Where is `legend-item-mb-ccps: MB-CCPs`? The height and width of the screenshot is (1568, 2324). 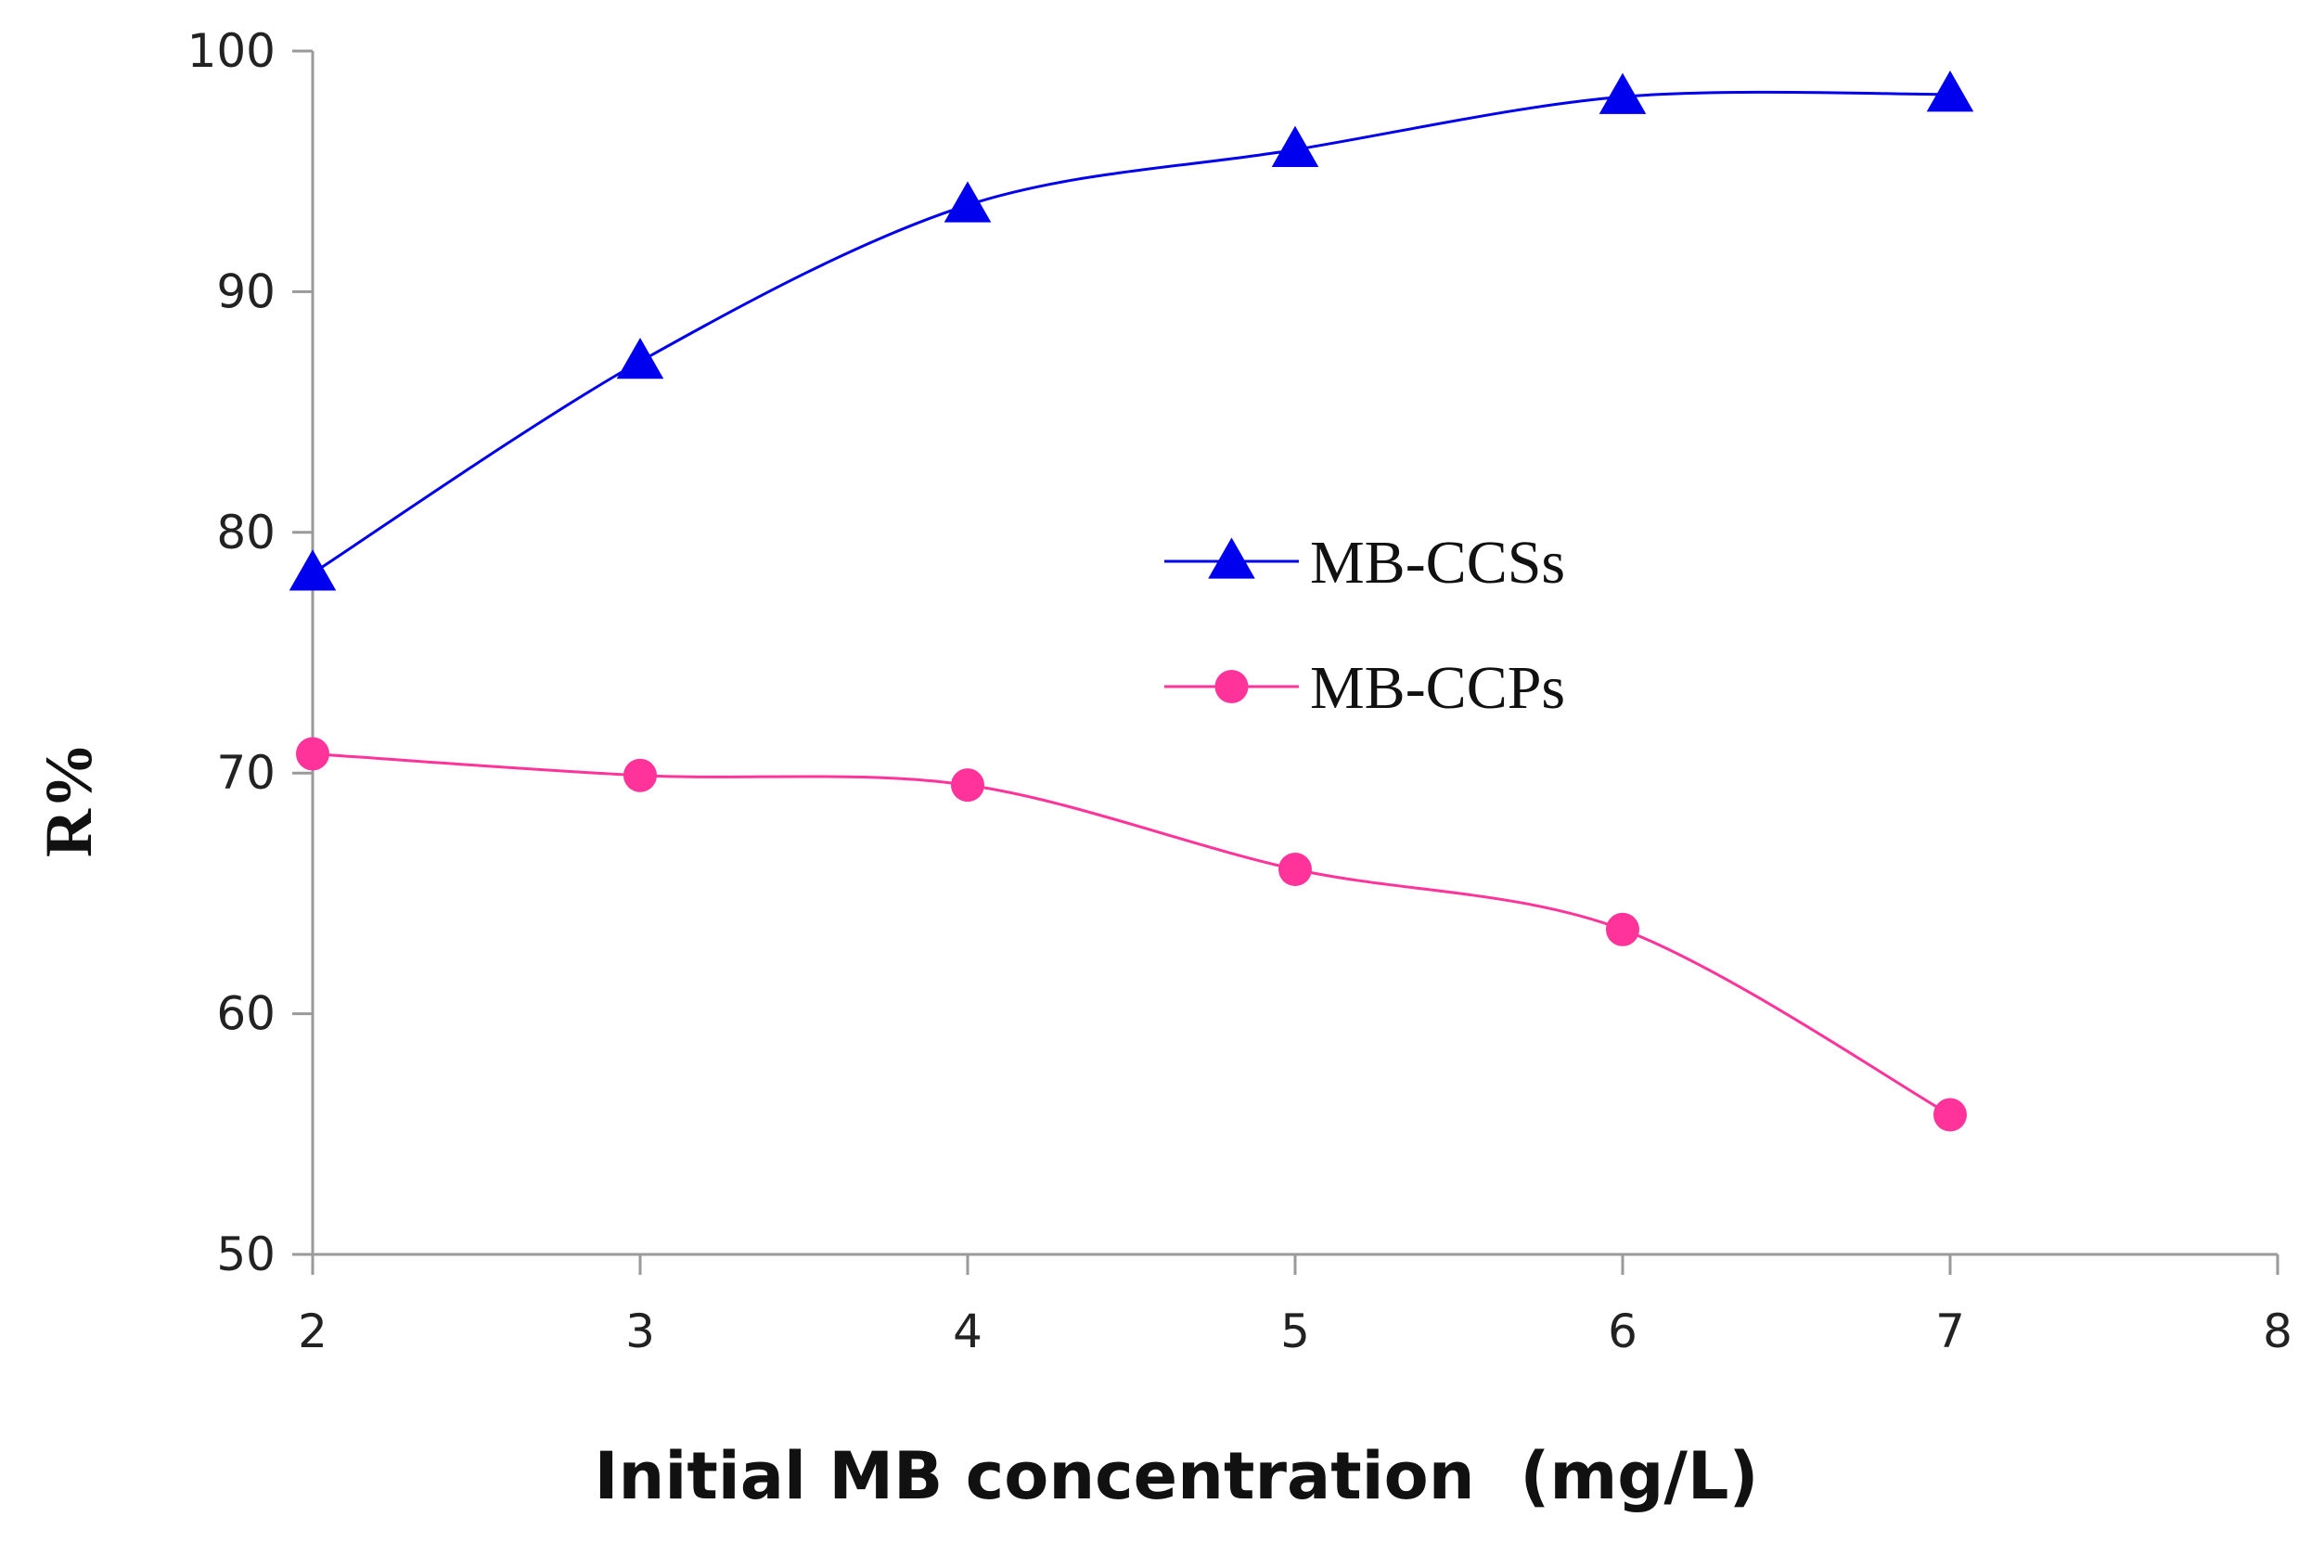 legend-item-mb-ccps: MB-CCPs is located at coordinates (1364, 688).